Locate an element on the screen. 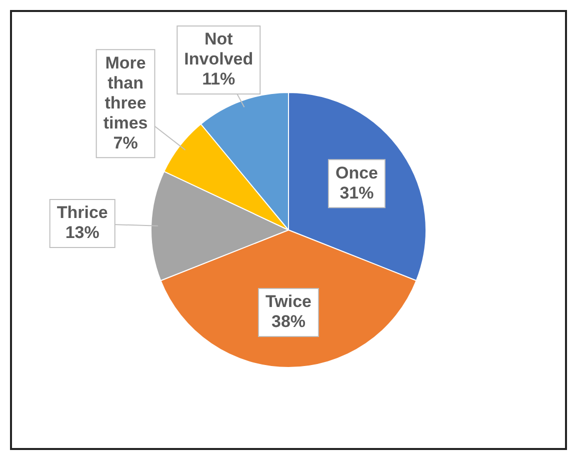  data-label: 31% is located at coordinates (357, 192).